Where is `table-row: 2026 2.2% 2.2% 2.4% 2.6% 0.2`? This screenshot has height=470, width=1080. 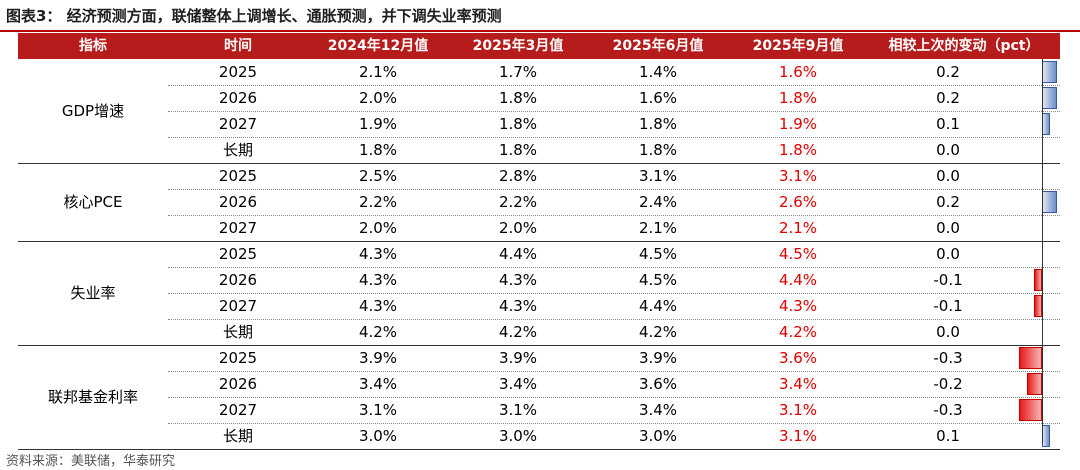 table-row: 2026 2.2% 2.2% 2.4% 2.6% 0.2 is located at coordinates (540, 202).